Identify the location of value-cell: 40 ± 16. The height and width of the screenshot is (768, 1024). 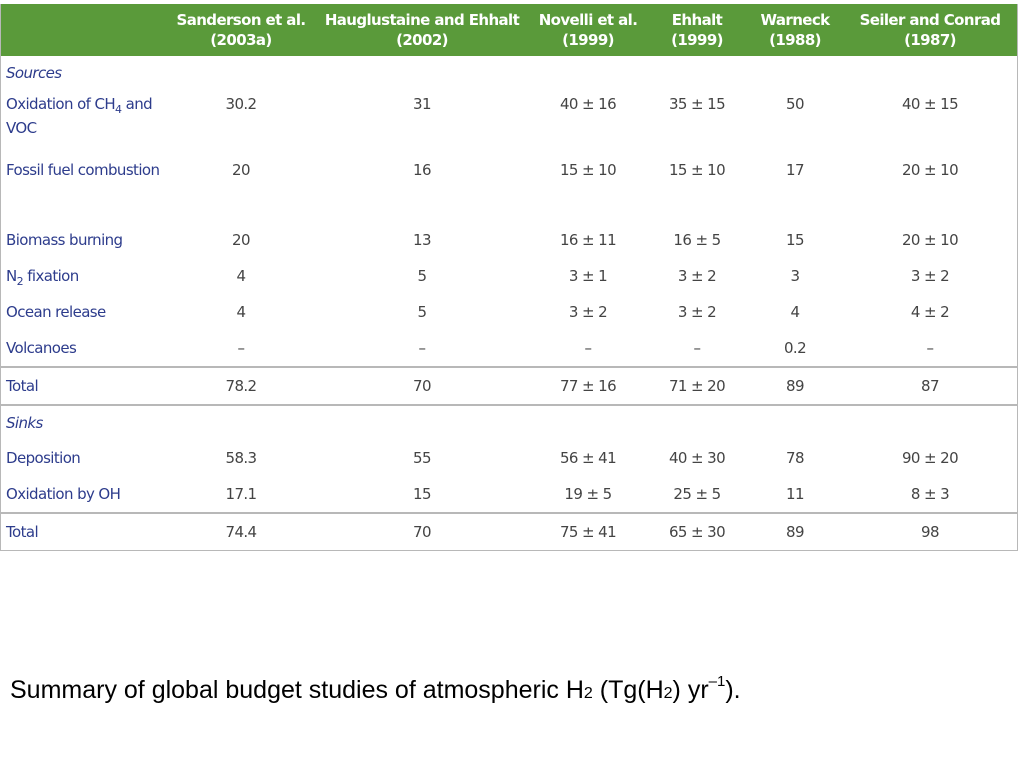
(588, 104).